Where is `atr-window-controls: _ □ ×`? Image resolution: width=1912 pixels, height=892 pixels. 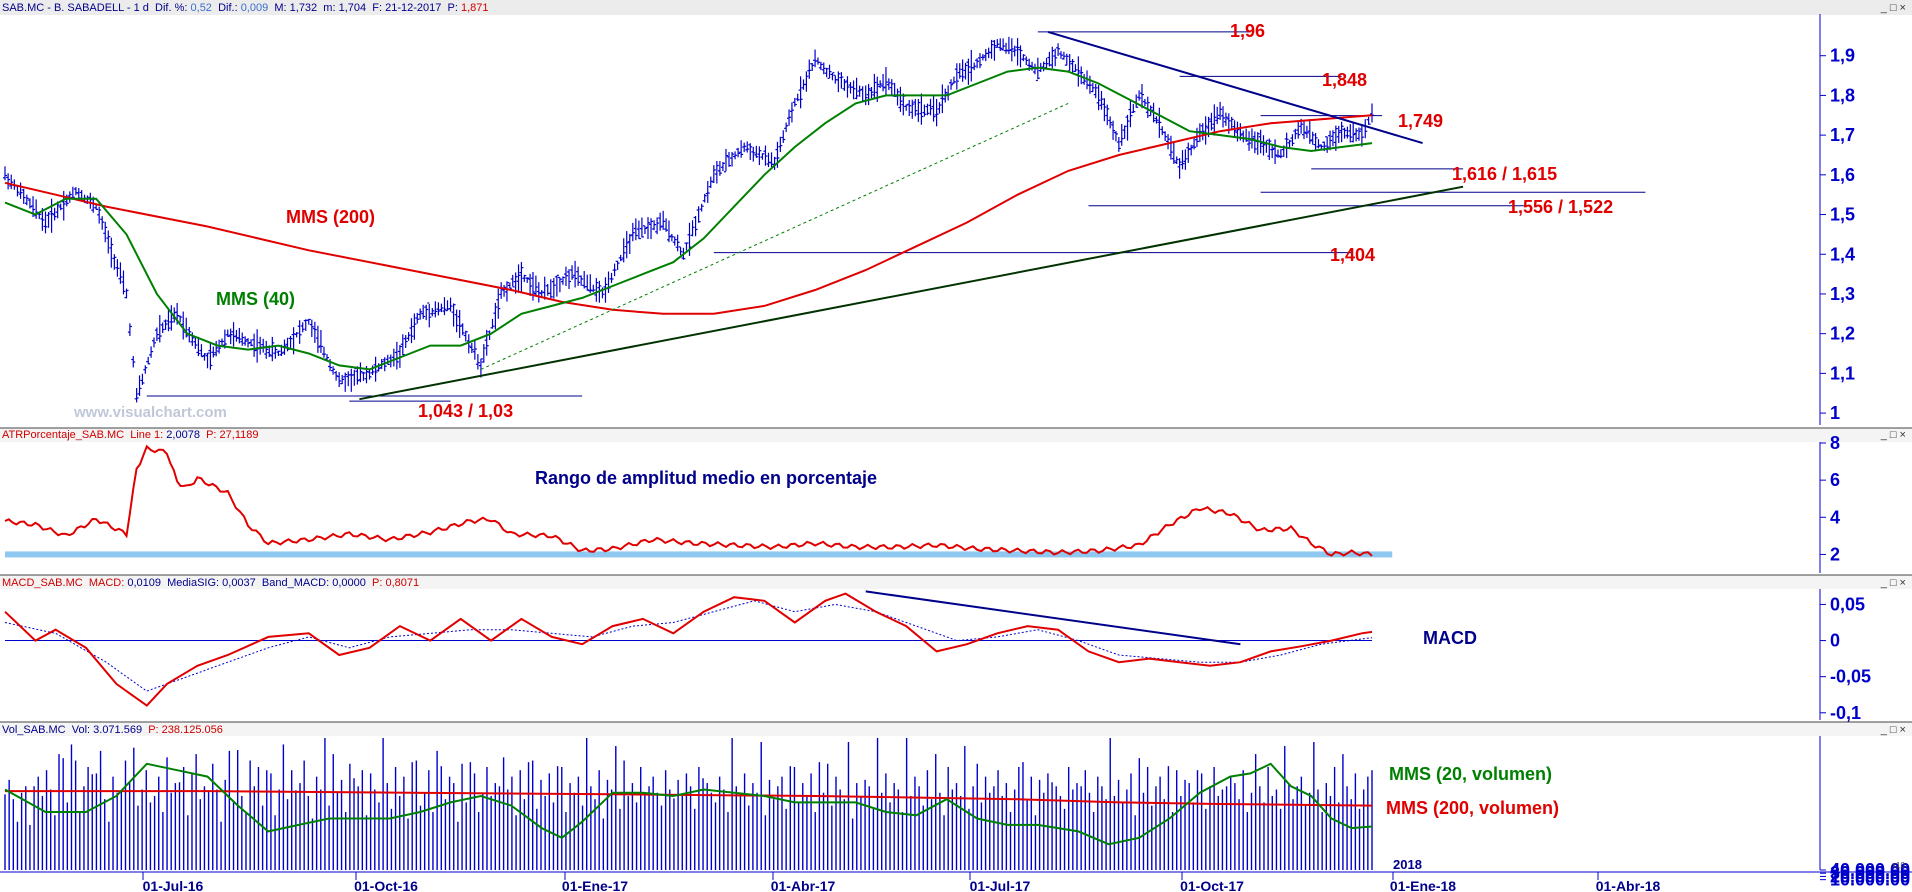 atr-window-controls: _ □ × is located at coordinates (1893, 435).